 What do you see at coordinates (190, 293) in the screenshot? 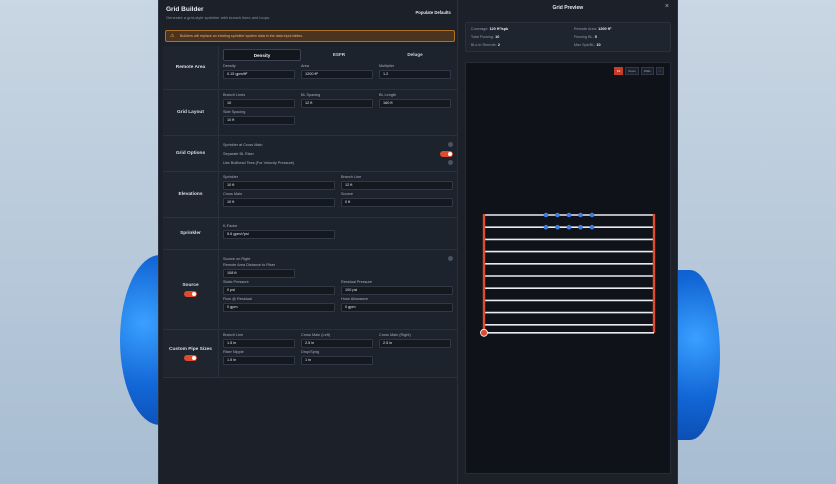
I see `source-enable-toggle` at bounding box center [190, 293].